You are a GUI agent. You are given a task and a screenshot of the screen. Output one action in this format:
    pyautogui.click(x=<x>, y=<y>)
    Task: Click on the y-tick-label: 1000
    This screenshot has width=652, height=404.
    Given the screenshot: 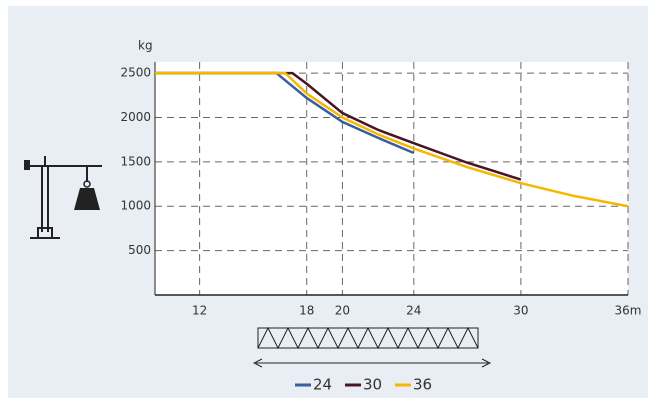 What is the action you would take?
    pyautogui.click(x=135, y=206)
    